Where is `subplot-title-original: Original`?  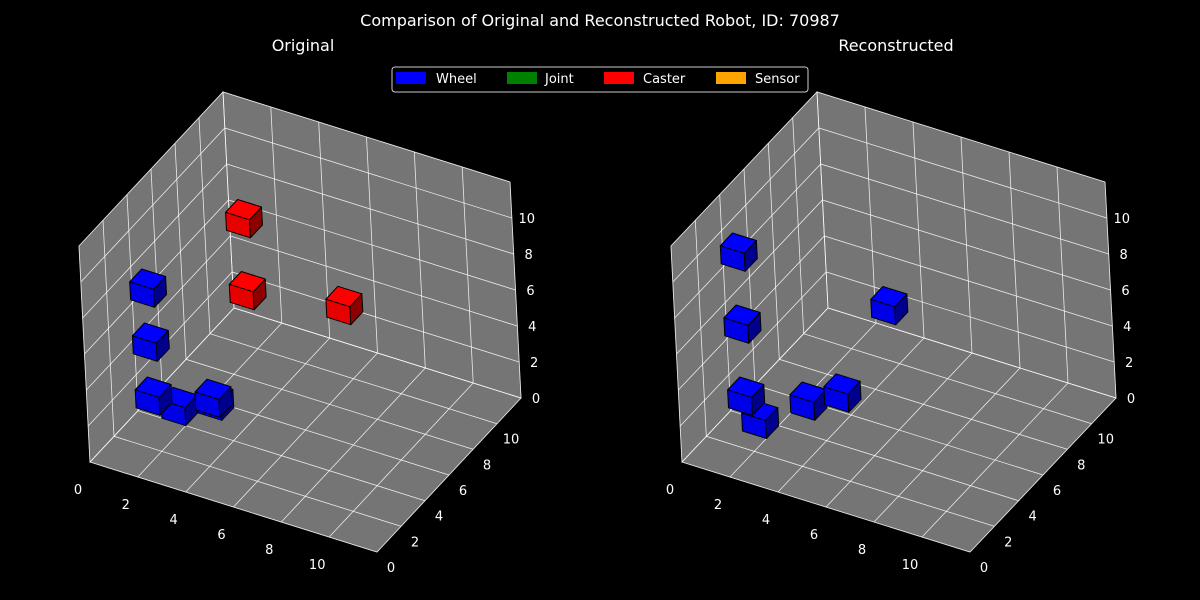 subplot-title-original: Original is located at coordinates (303, 45).